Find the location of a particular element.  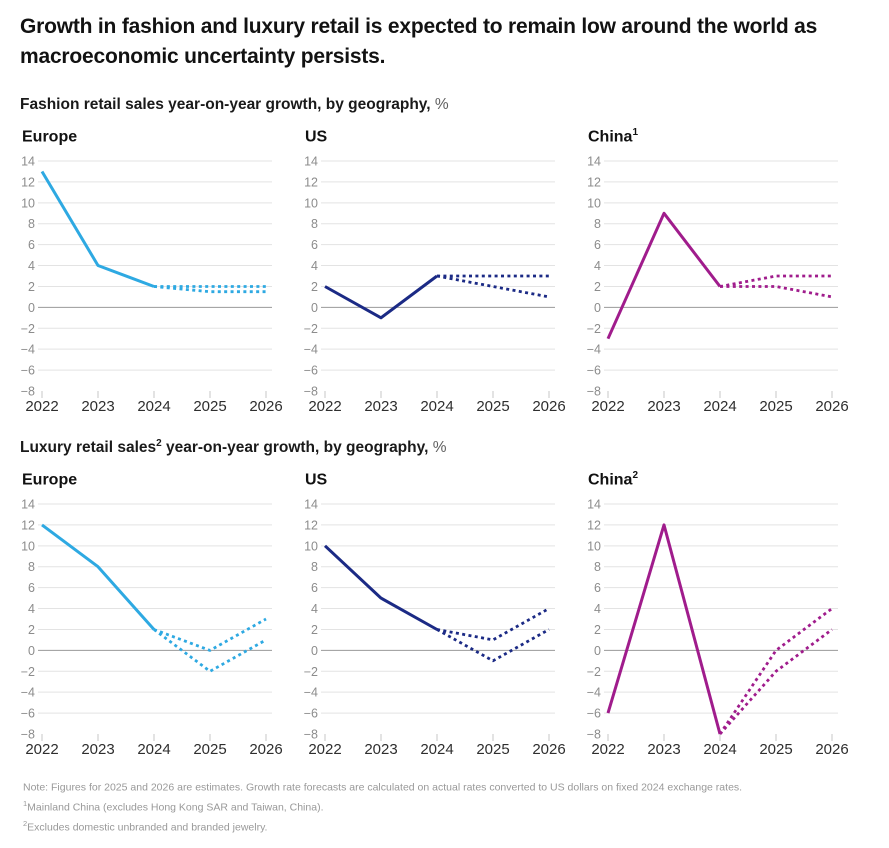

chart-plot-fashion-europe: 14 12 10 8 6 4 2 0 −2 −4 −6 −8 2022 2023 2024 2025 2026 is located at coordinates (161, 282).